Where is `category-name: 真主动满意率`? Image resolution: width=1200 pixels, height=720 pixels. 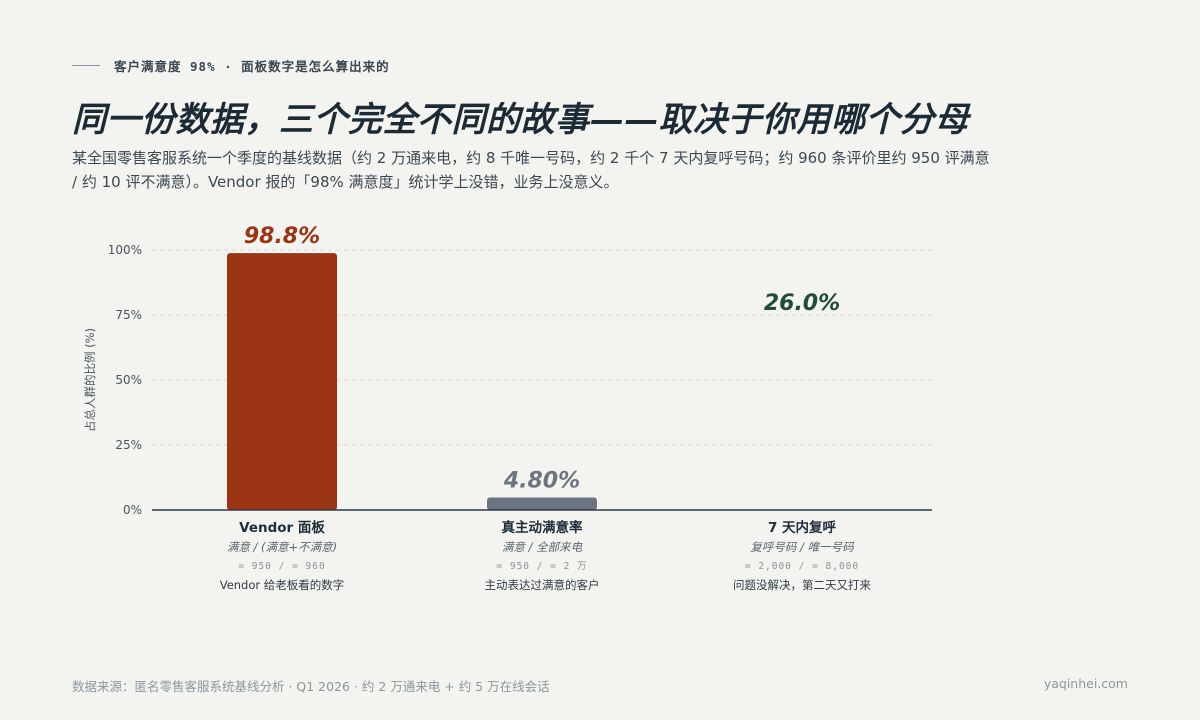 category-name: 真主动满意率 is located at coordinates (542, 527).